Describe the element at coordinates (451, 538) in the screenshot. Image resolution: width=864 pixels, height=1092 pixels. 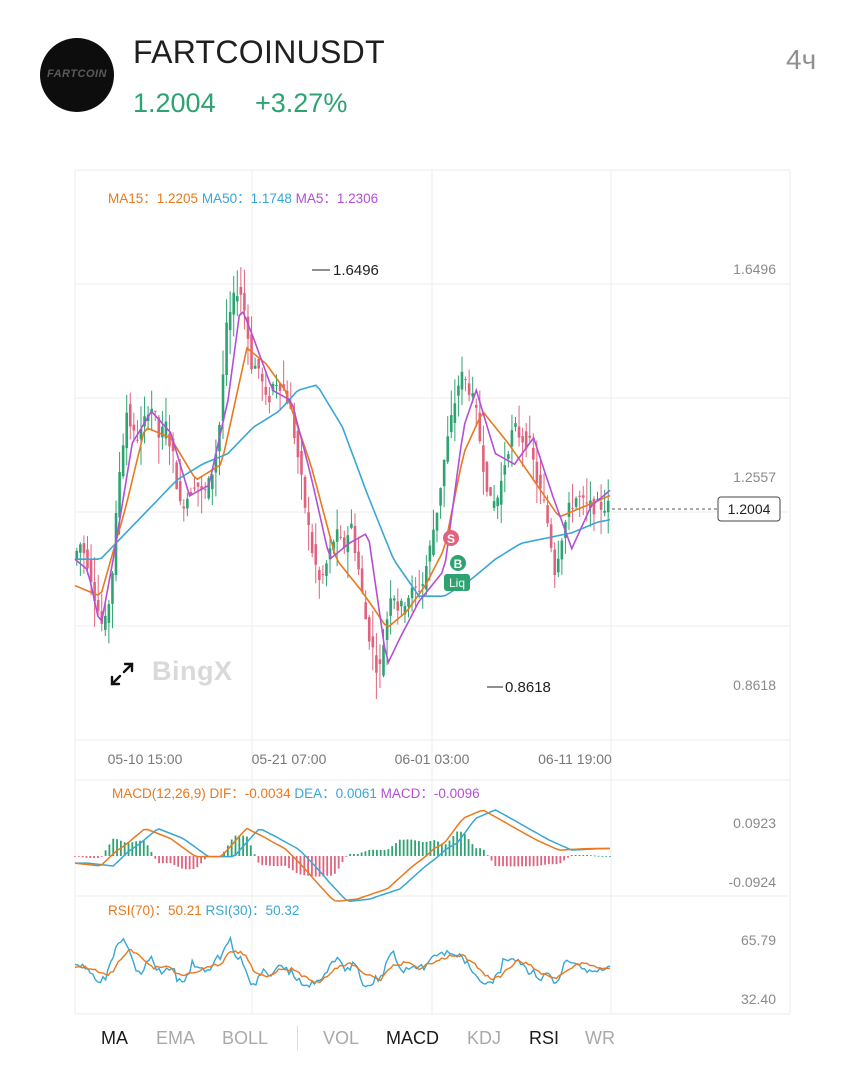
I see `sell-marker: S` at that location.